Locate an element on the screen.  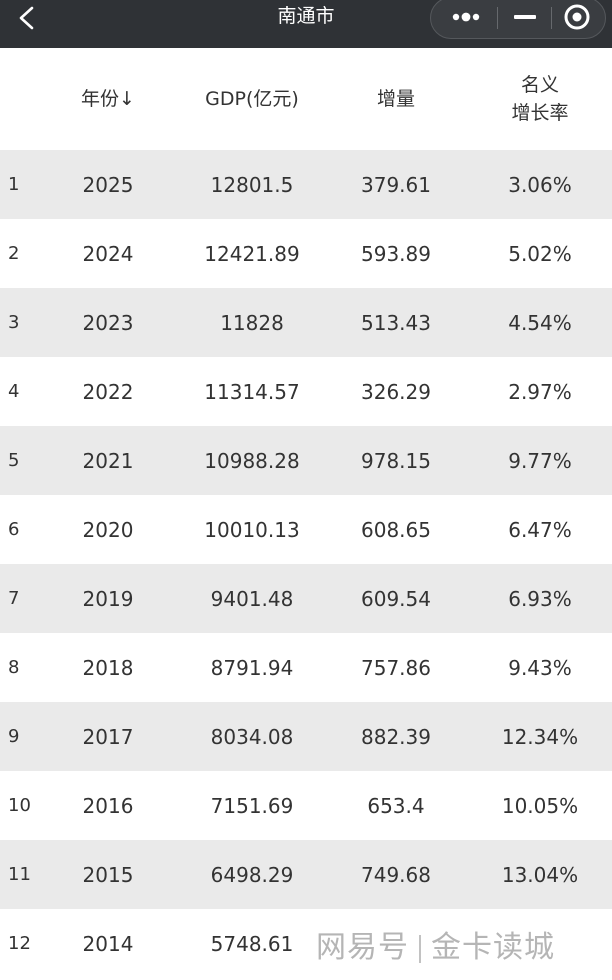
row-year: 2021 is located at coordinates (108, 460).